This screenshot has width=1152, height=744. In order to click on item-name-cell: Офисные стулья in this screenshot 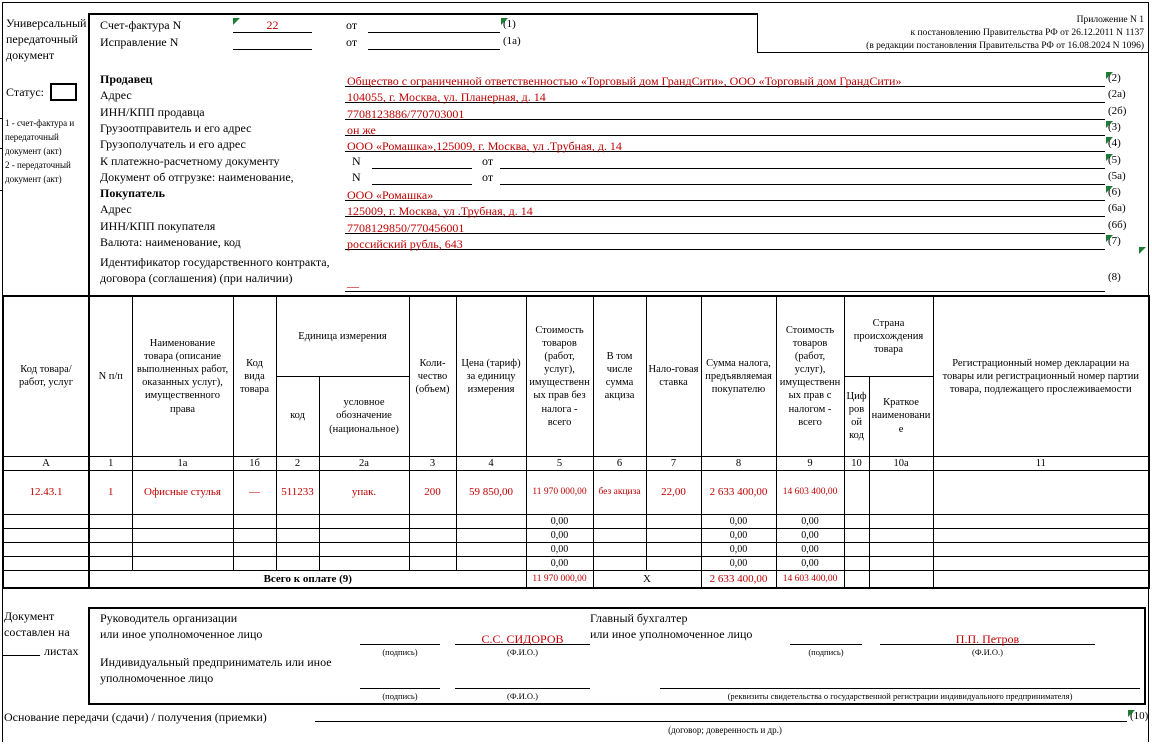, I will do `click(182, 492)`.